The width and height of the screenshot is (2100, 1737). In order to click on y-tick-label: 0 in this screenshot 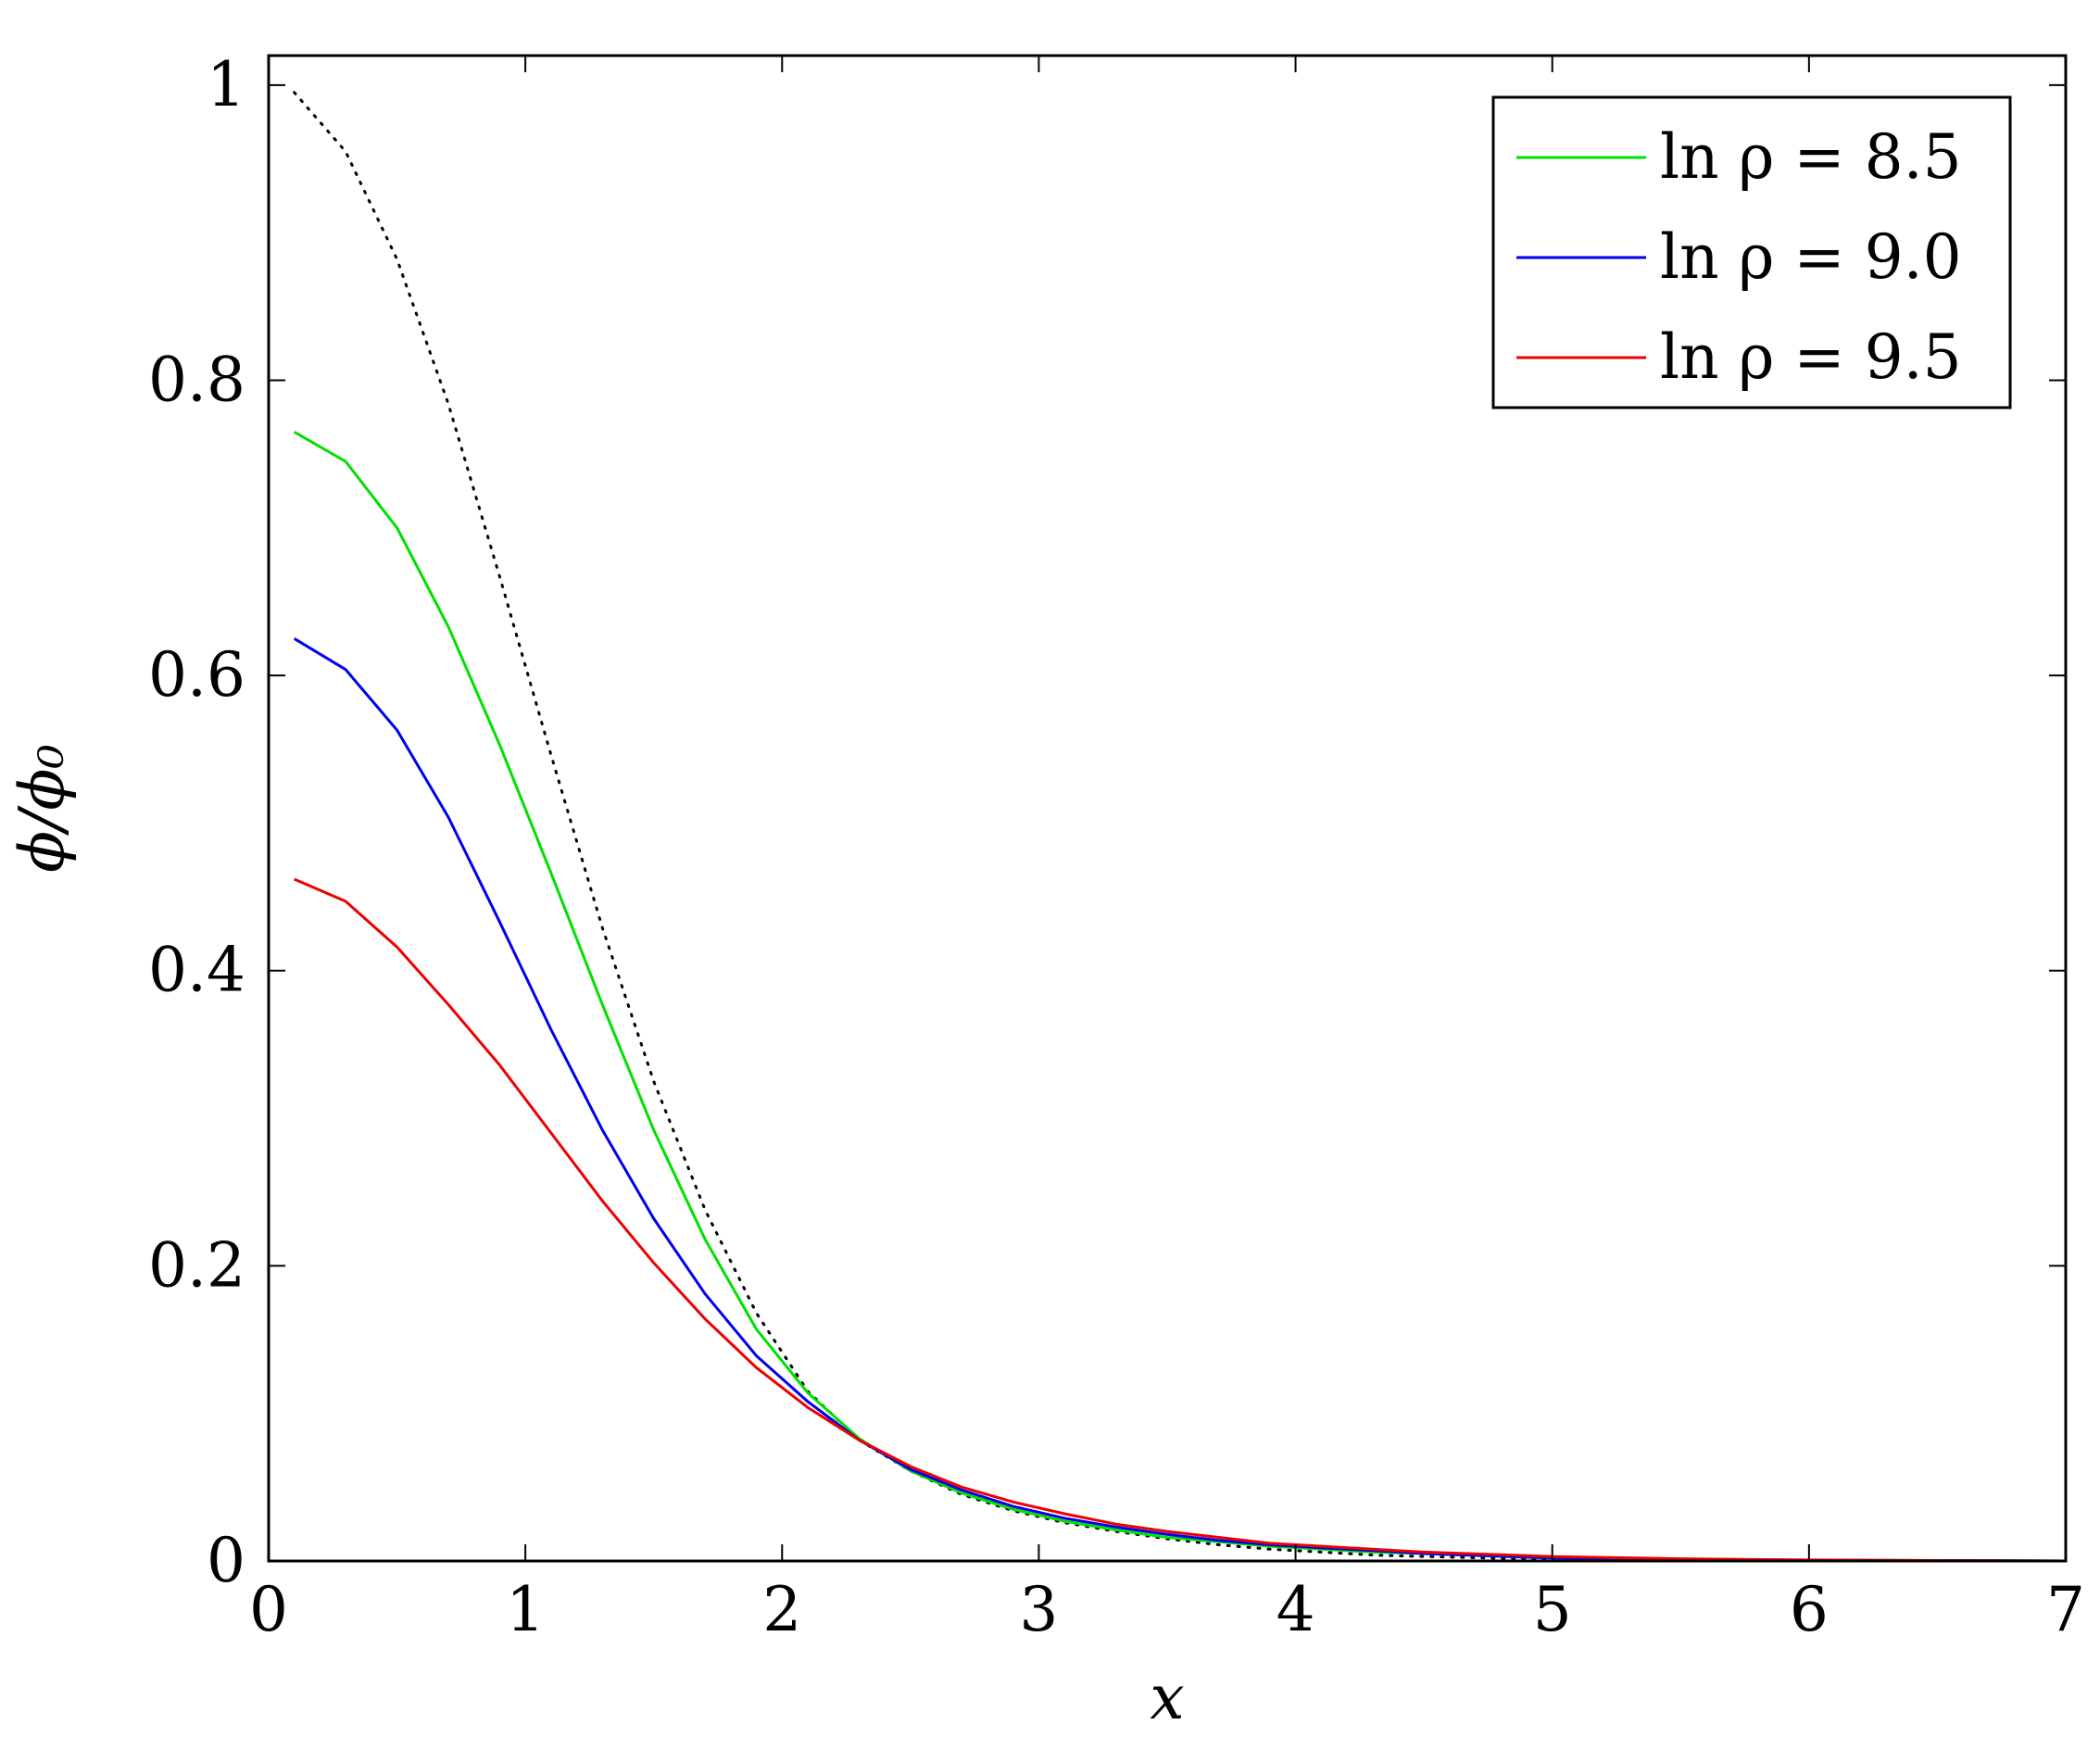, I will do `click(226, 1560)`.